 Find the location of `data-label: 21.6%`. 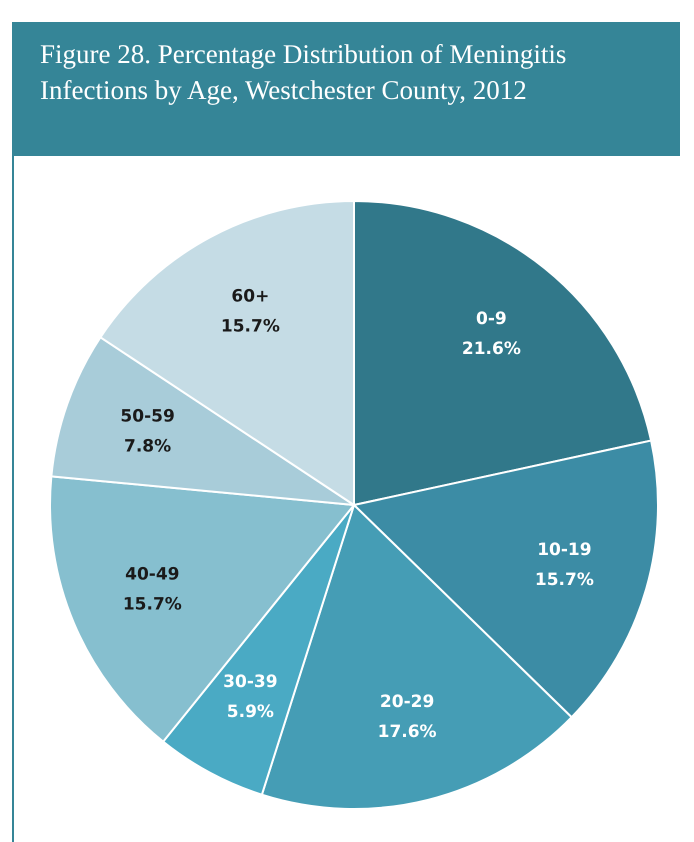

data-label: 21.6% is located at coordinates (491, 349).